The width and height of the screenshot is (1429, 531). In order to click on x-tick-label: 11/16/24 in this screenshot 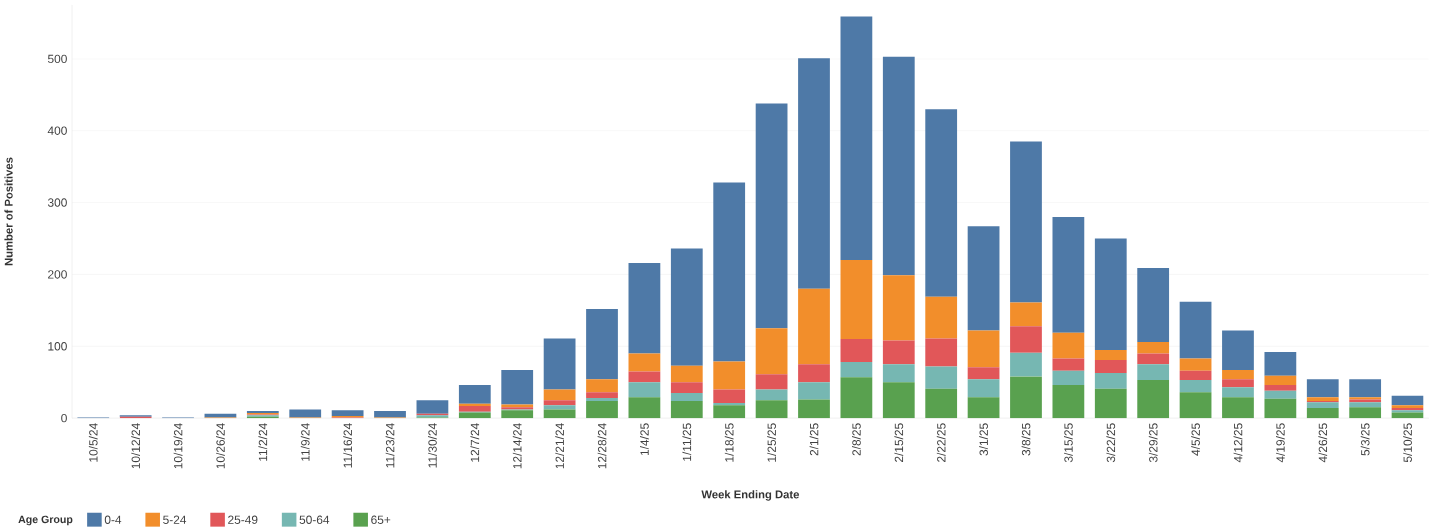, I will do `click(347, 445)`.